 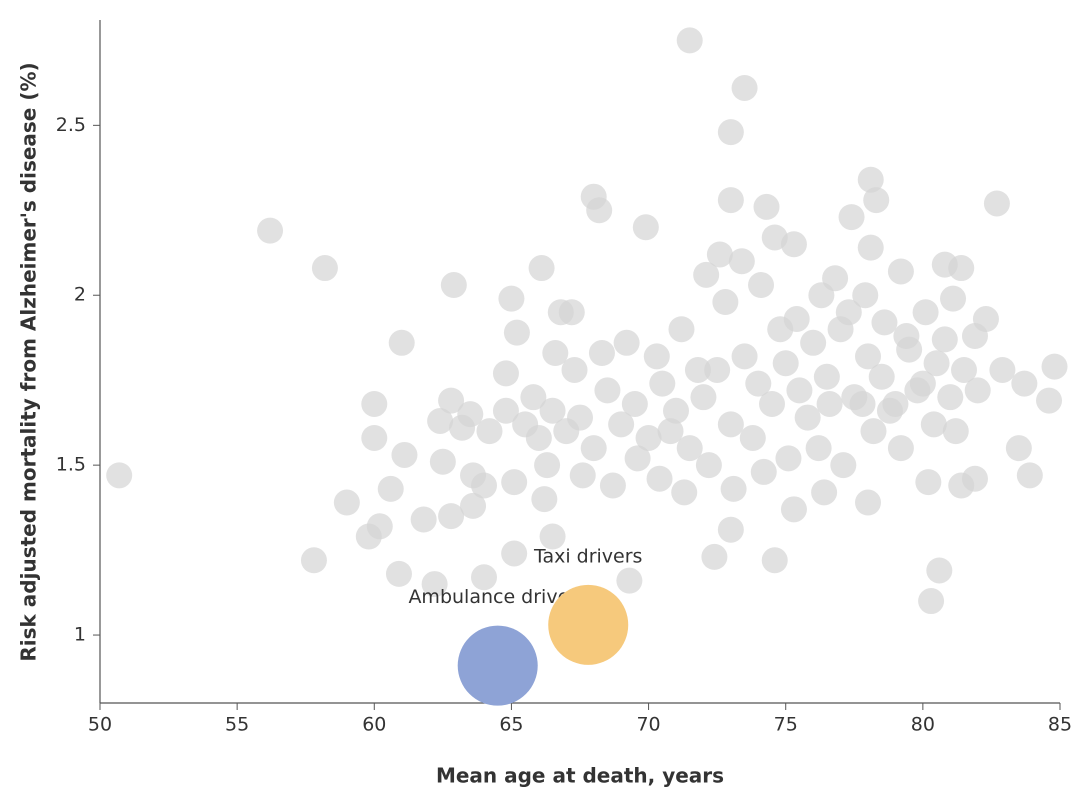 What do you see at coordinates (1060, 725) in the screenshot?
I see `x-tick-label: 85` at bounding box center [1060, 725].